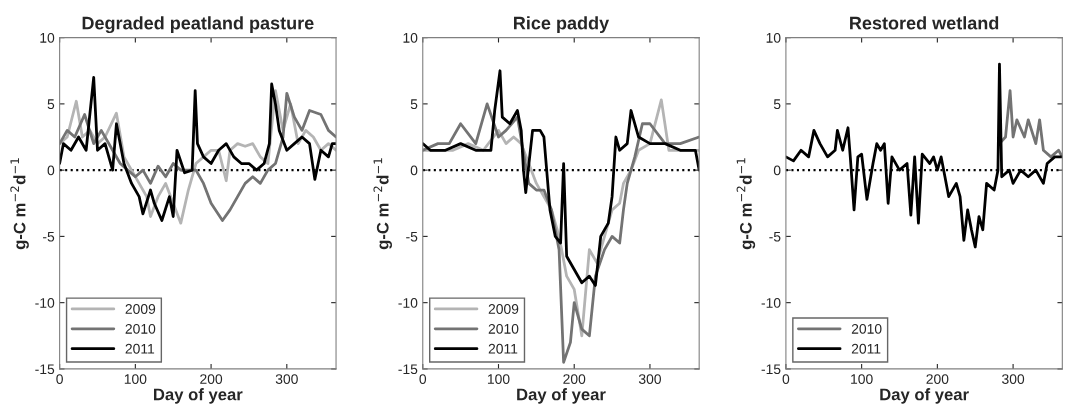 Image resolution: width=1084 pixels, height=409 pixels. What do you see at coordinates (198, 25) in the screenshot?
I see `chart-title: Degraded peatland pasture` at bounding box center [198, 25].